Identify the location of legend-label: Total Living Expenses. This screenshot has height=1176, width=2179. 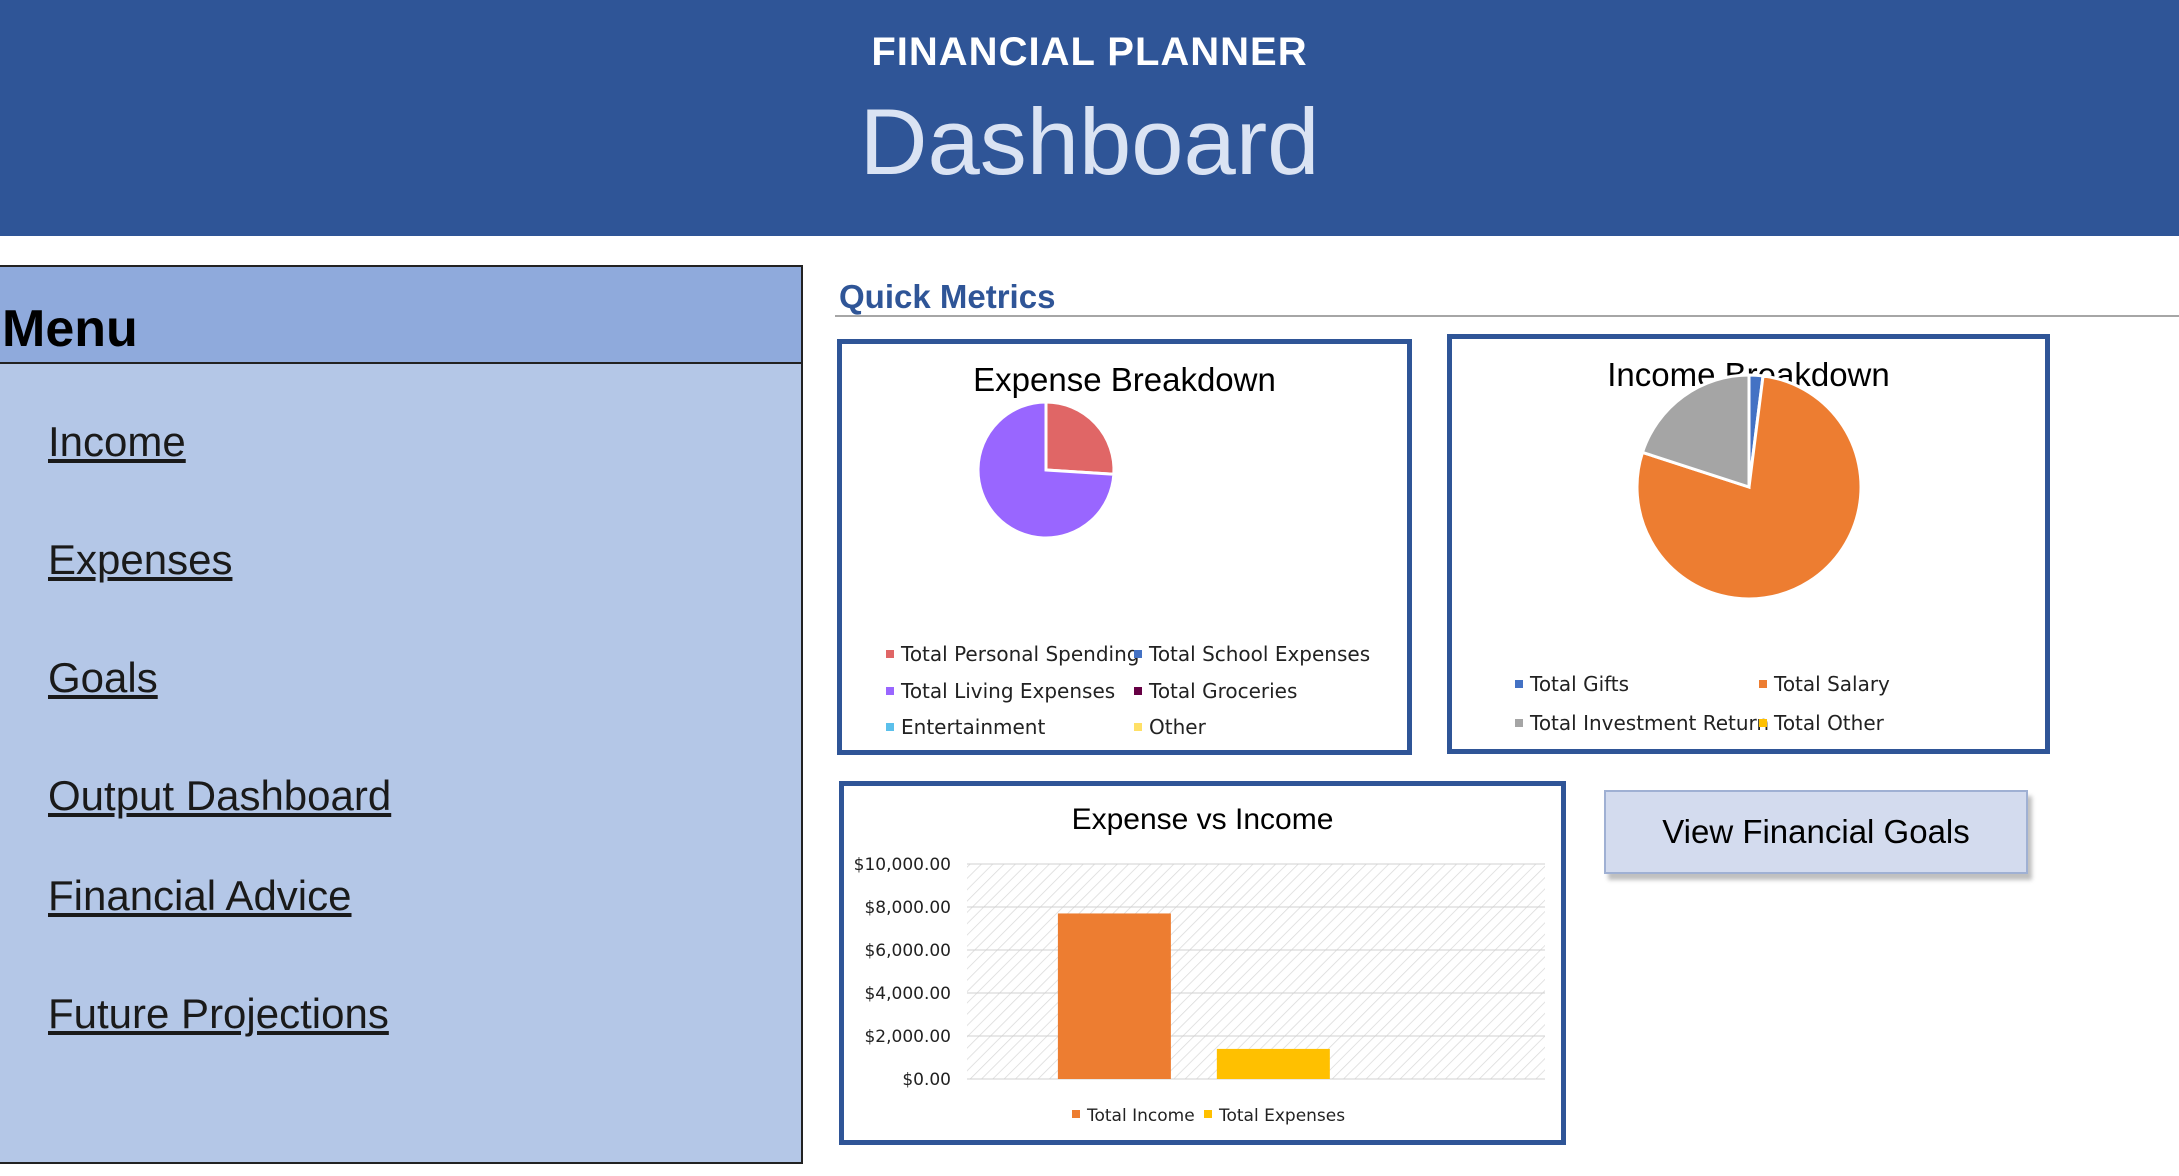
(1008, 691).